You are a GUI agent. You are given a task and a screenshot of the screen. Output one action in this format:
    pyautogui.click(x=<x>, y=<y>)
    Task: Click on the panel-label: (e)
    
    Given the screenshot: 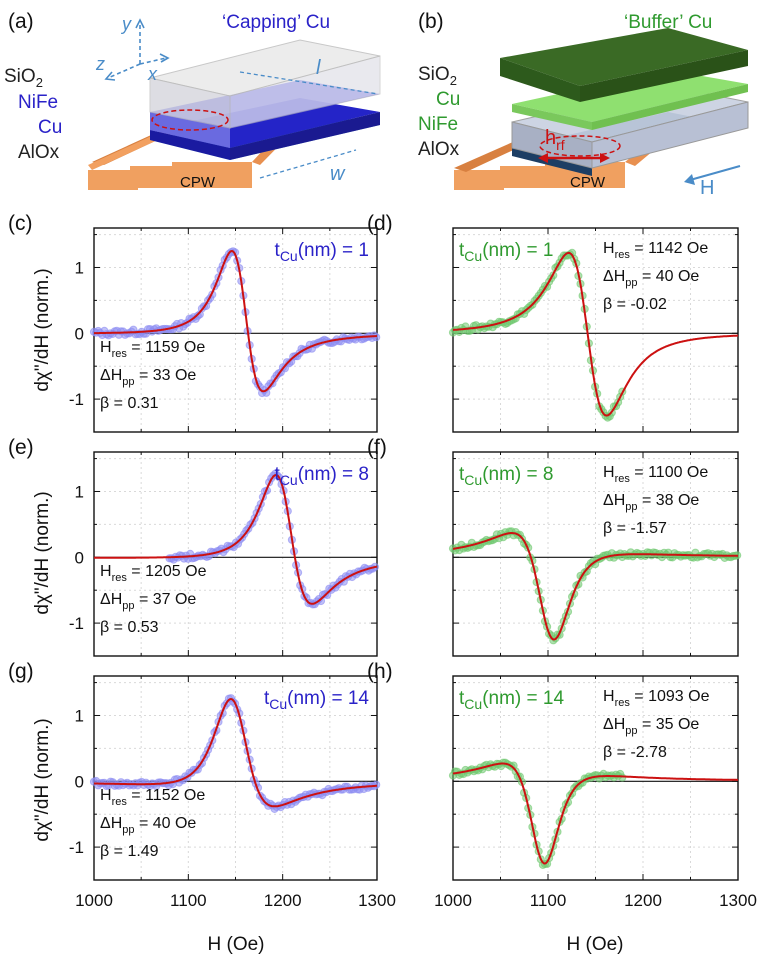 What is the action you would take?
    pyautogui.click(x=21, y=447)
    